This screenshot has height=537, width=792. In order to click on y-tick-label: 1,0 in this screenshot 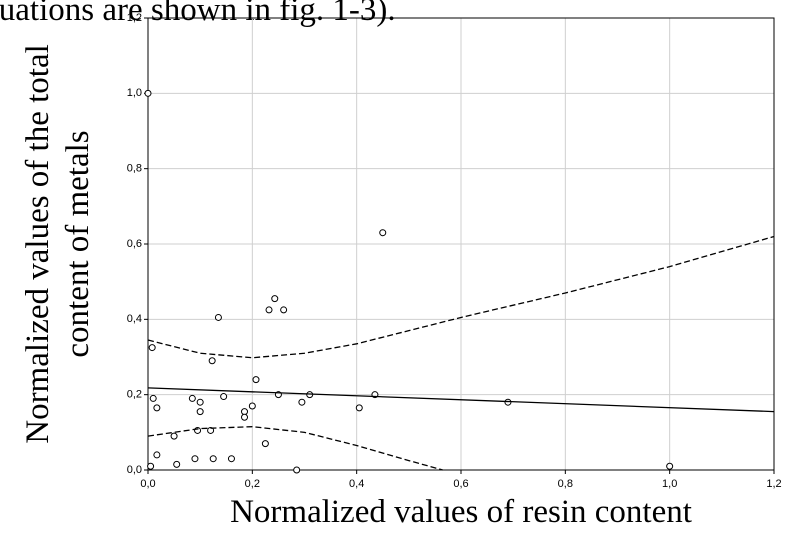, I will do `click(134, 93)`.